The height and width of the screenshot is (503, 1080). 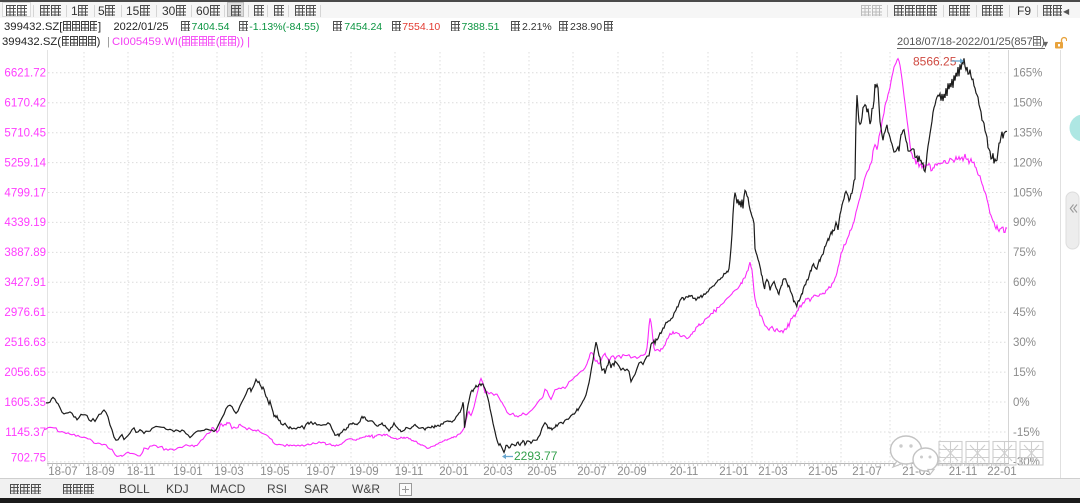 I want to click on svg-text: 5259.14, so click(x=25, y=163).